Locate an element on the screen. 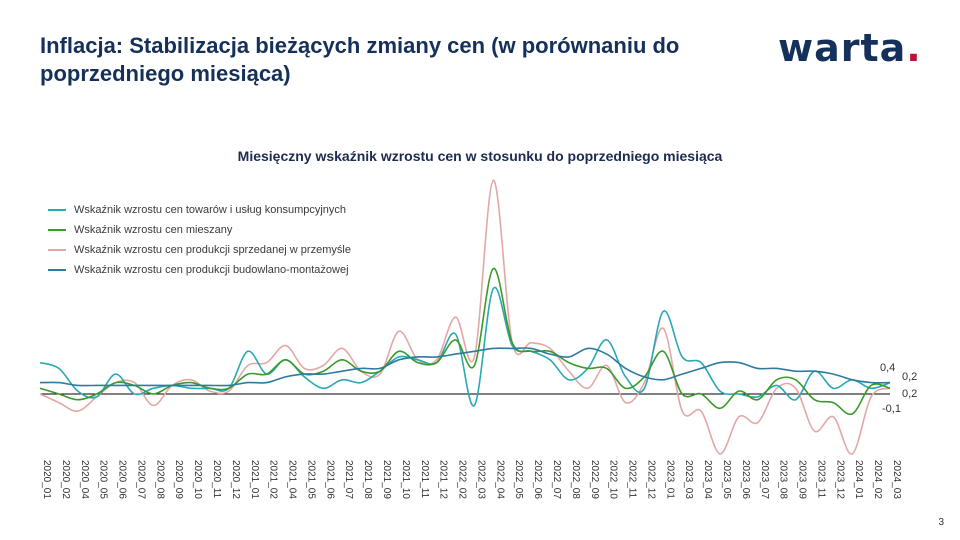 Image resolution: width=960 pixels, height=540 pixels. x-tick-label: 2022_06 is located at coordinates (537, 479).